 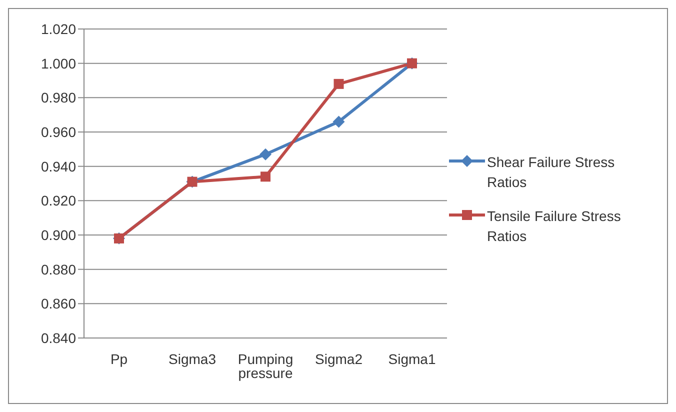 What do you see at coordinates (58, 304) in the screenshot?
I see `y-tick-label: 0.860` at bounding box center [58, 304].